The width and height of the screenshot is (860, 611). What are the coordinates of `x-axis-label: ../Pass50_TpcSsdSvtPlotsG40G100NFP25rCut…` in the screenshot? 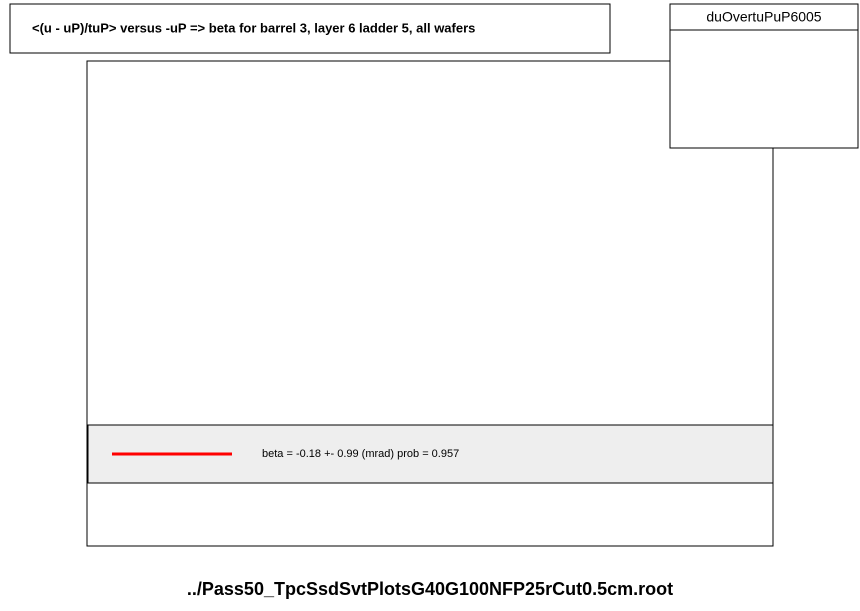 It's located at (430, 589).